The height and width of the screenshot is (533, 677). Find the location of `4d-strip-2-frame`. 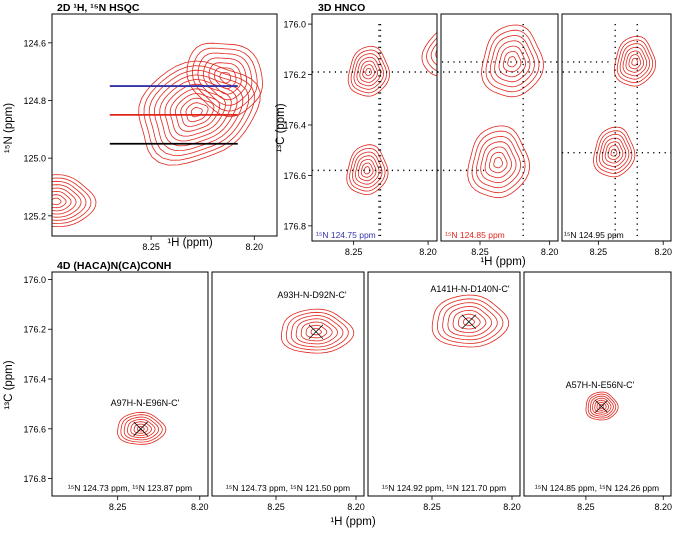

4d-strip-2-frame is located at coordinates (288, 384).